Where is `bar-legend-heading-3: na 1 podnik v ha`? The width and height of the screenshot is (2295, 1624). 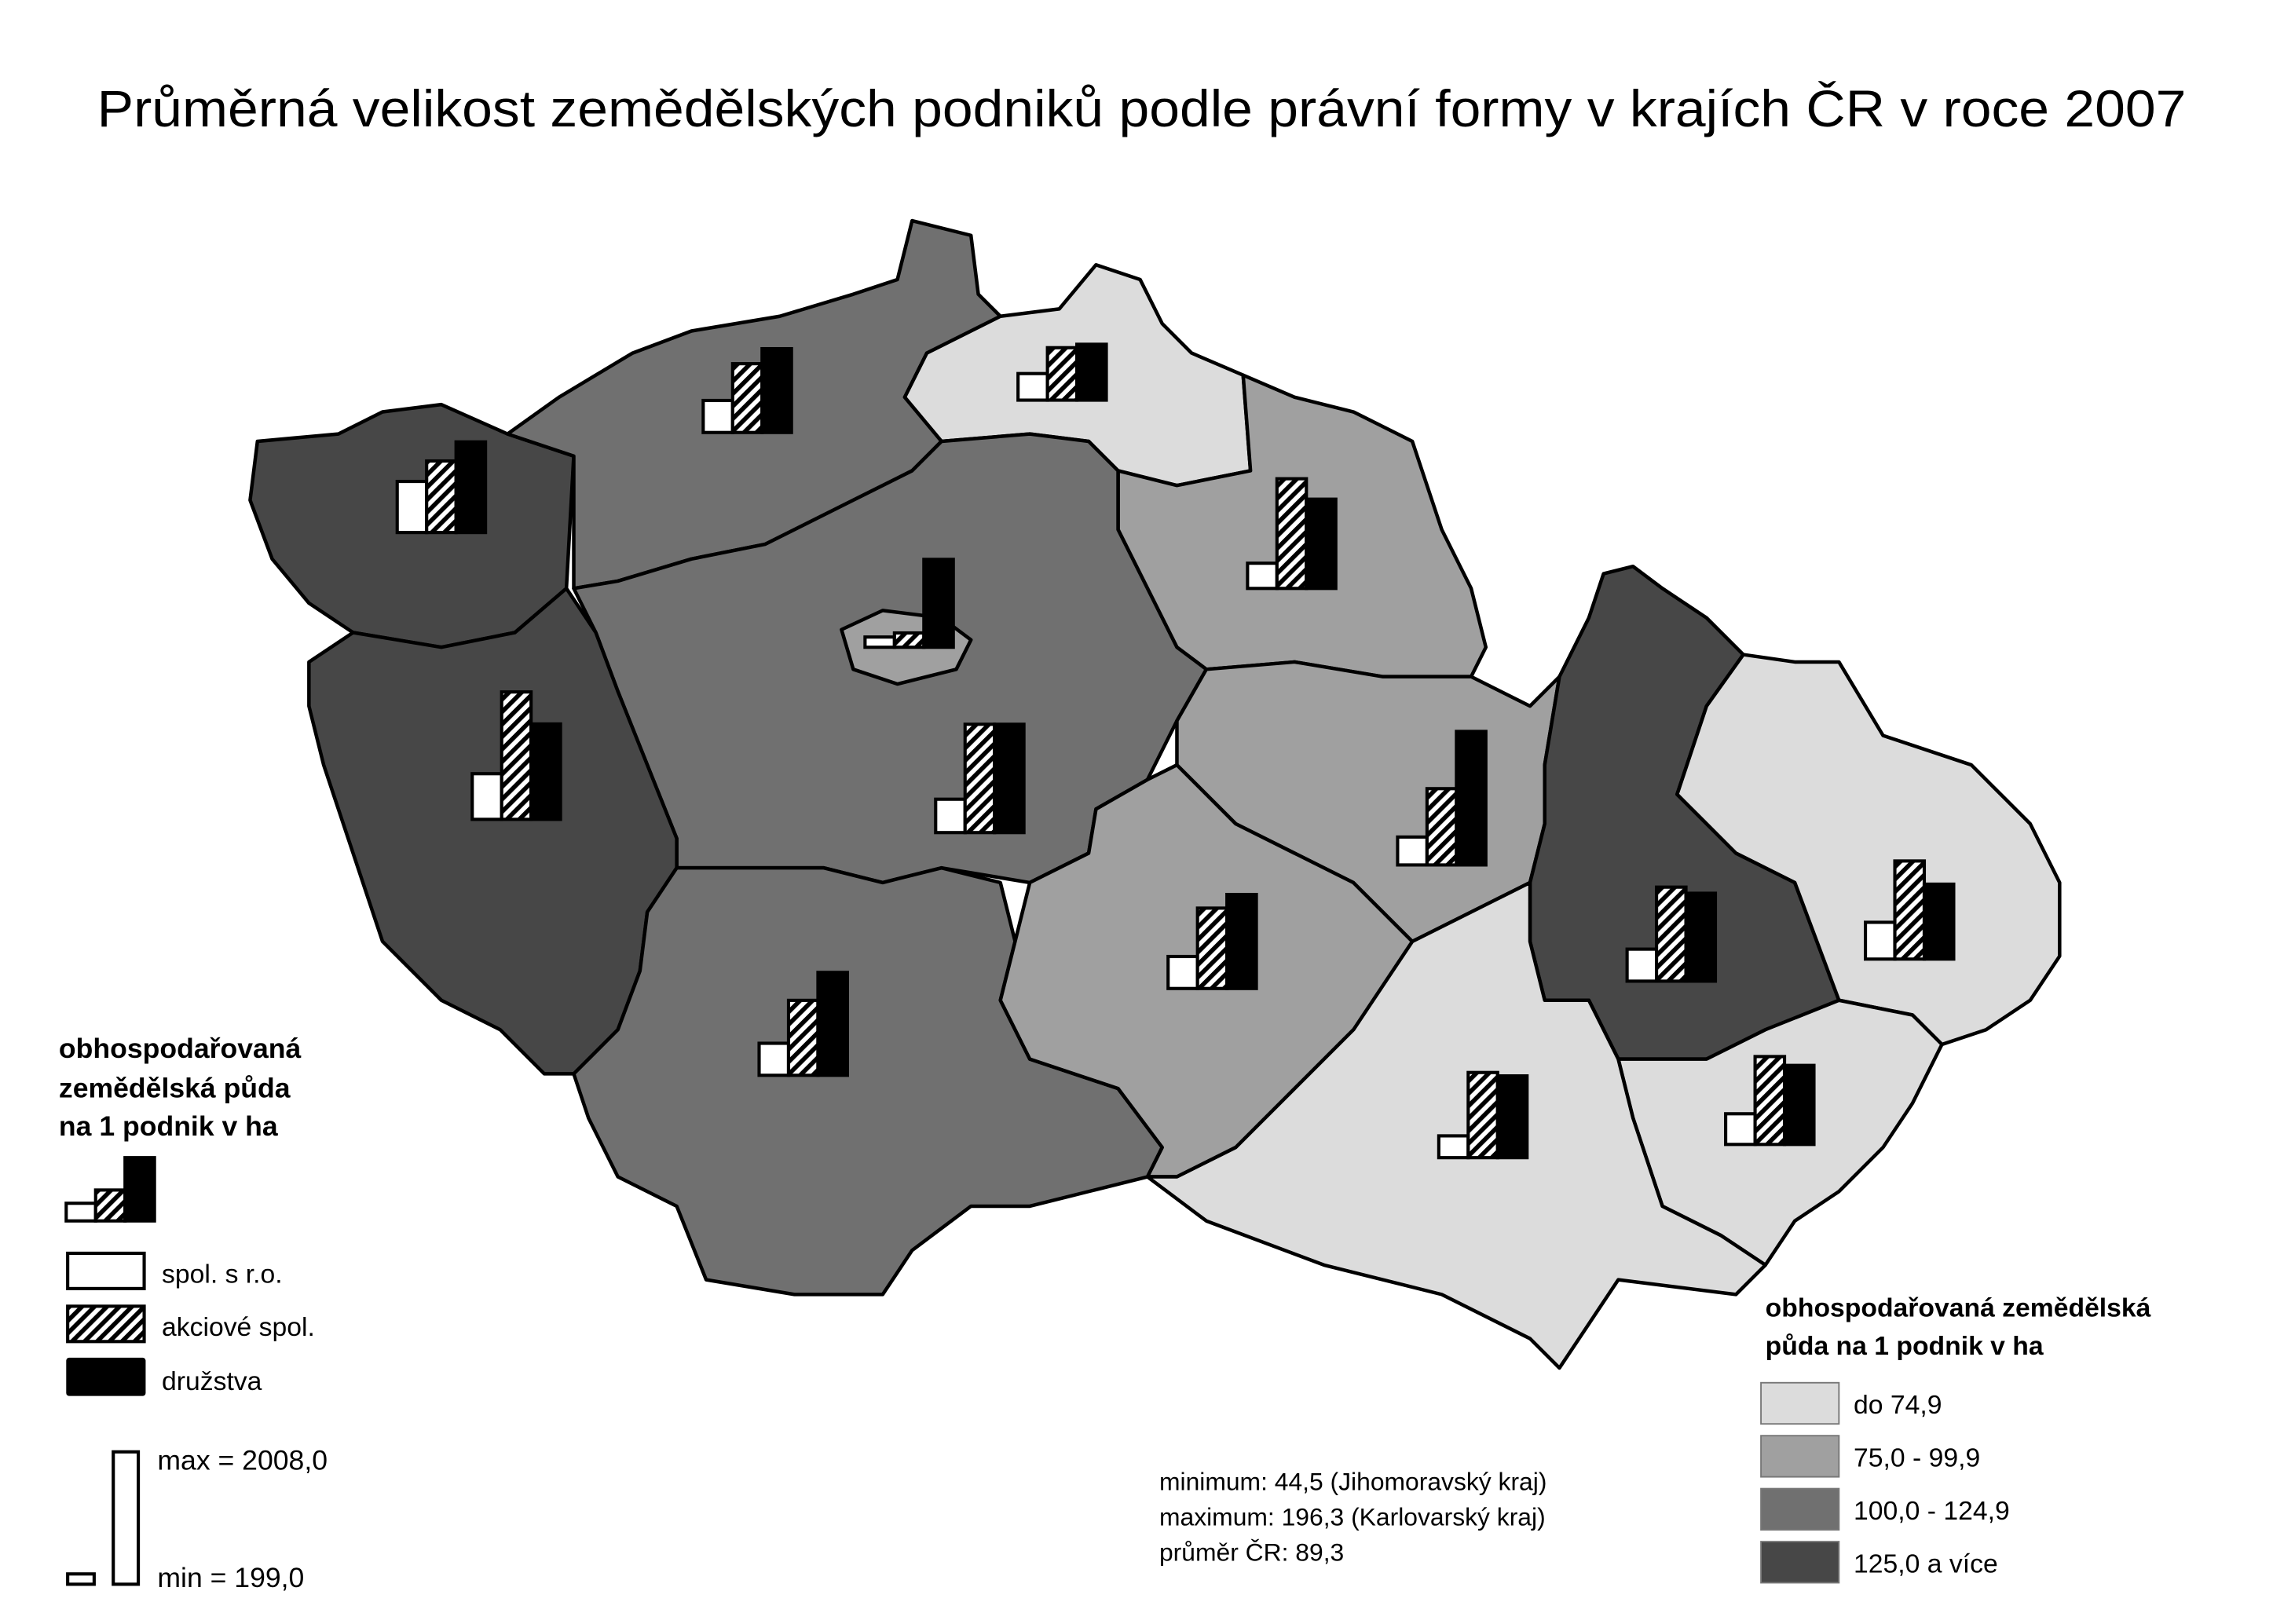 bar-legend-heading-3: na 1 podnik v ha is located at coordinates (169, 1126).